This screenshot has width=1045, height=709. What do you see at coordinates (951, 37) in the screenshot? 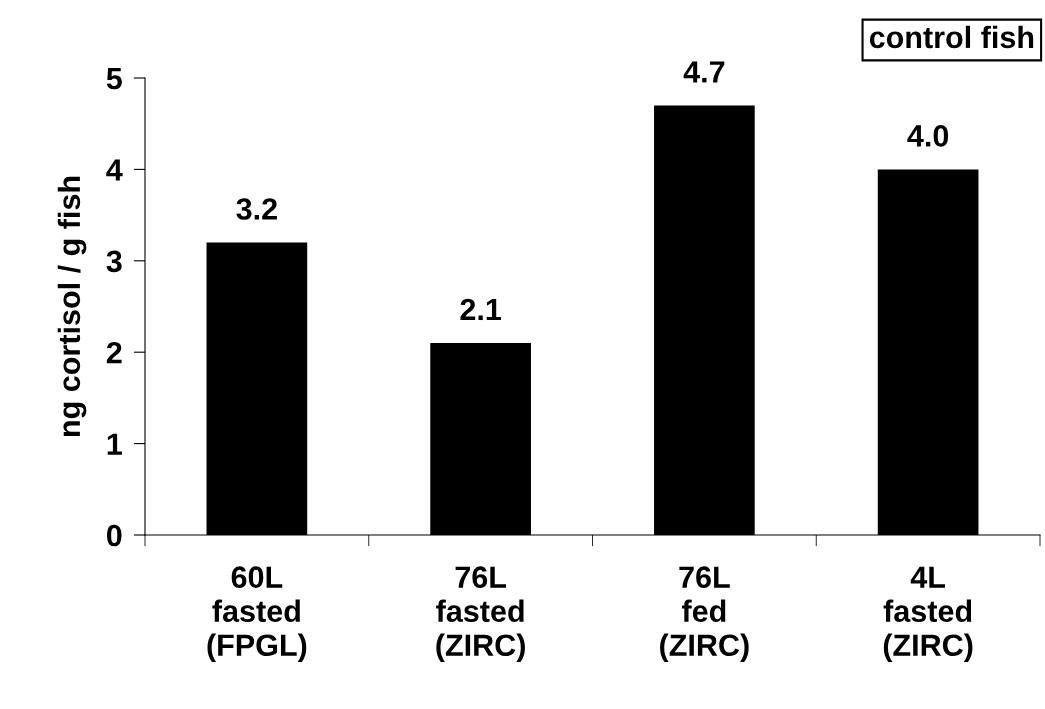
I see `text: control fish` at bounding box center [951, 37].